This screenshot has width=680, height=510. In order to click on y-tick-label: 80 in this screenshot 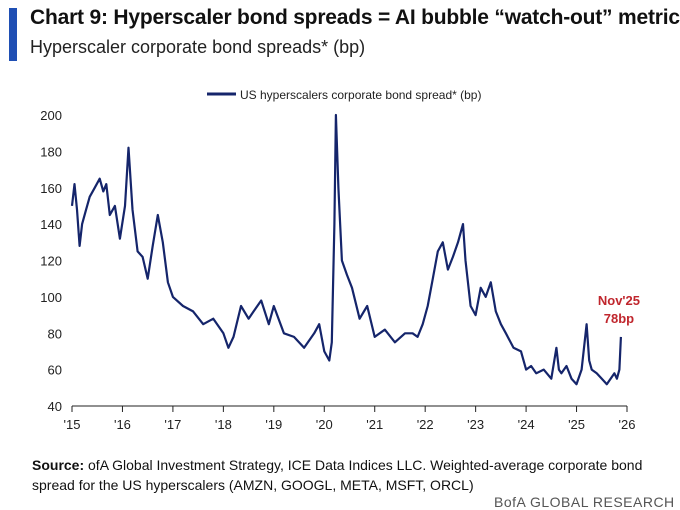, I will do `click(55, 333)`.